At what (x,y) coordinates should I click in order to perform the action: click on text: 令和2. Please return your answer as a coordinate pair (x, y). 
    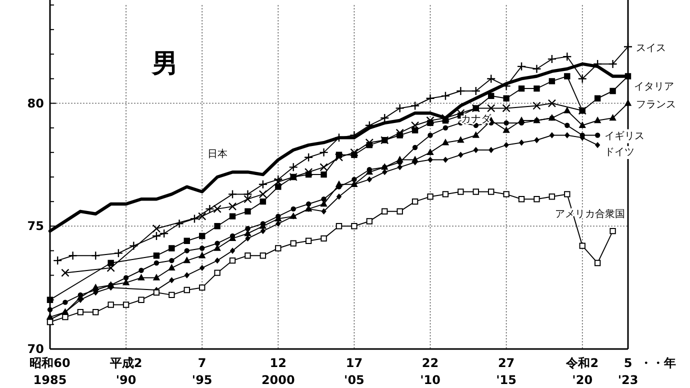
    Looking at the image, I should click on (582, 363).